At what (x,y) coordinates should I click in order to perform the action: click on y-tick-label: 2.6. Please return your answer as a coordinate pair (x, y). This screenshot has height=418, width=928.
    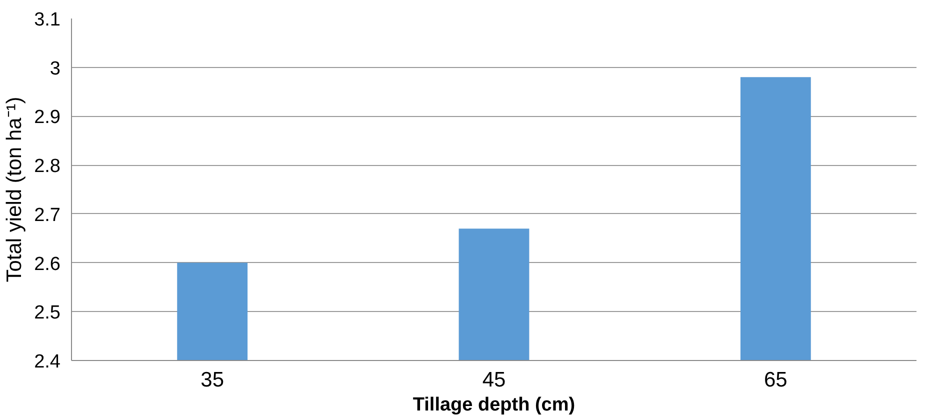
    Looking at the image, I should click on (47, 264).